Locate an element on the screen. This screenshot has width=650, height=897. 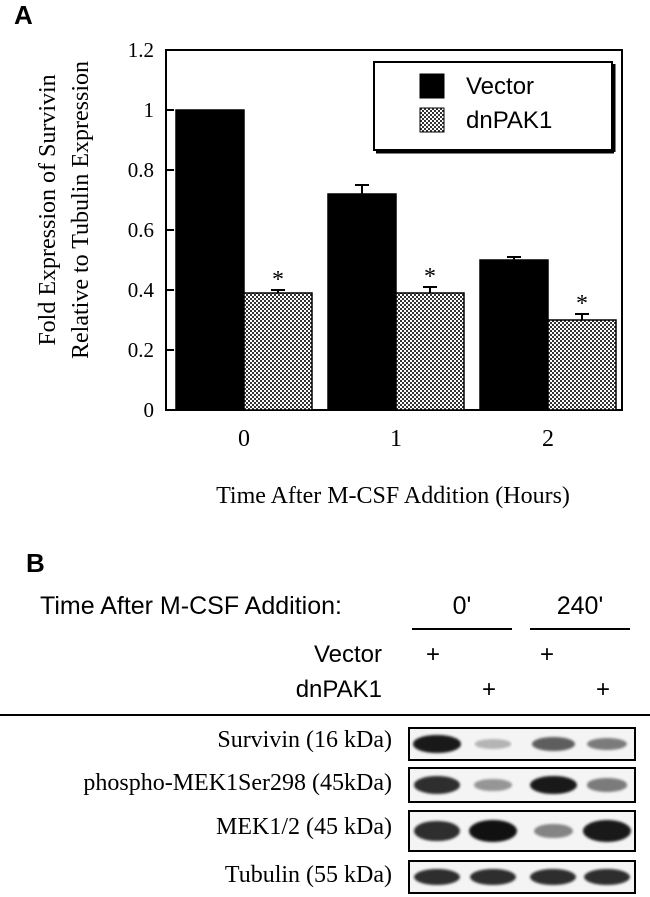
vector-mark-lane-1: + is located at coordinates (433, 654).